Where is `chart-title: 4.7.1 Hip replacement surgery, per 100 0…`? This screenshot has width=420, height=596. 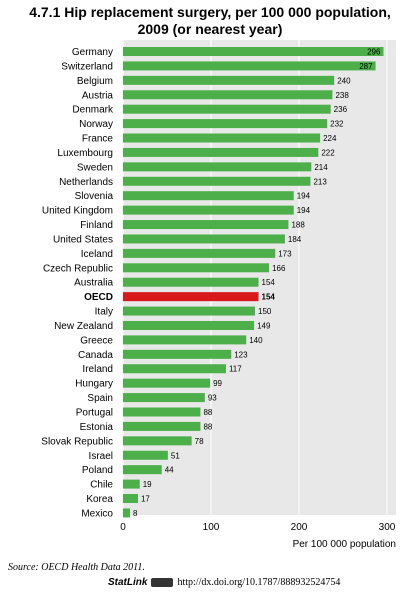 chart-title: 4.7.1 Hip replacement surgery, per 100 0… is located at coordinates (210, 21).